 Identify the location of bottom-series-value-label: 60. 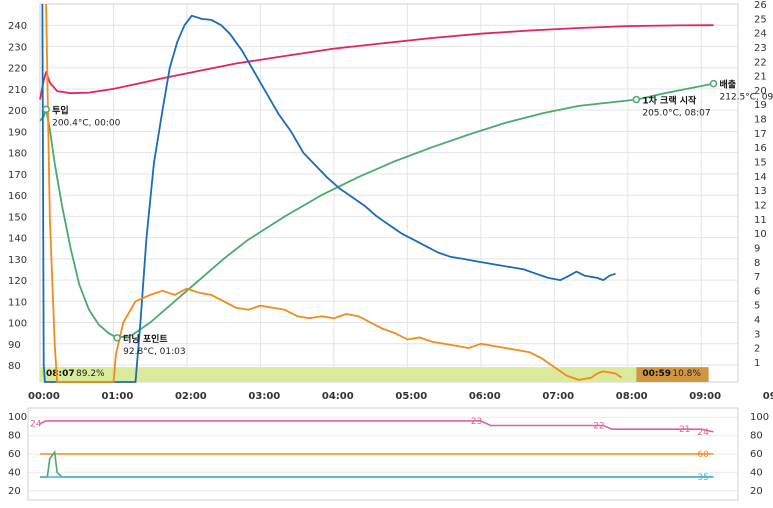
(703, 455).